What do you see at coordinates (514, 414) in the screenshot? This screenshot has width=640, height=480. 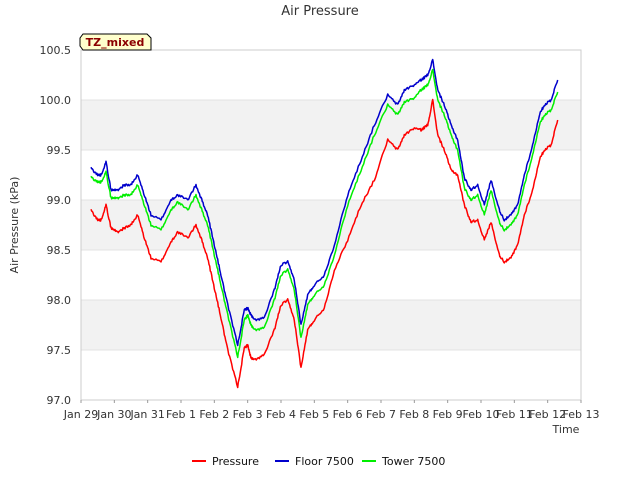 I see `x-tick-label: Feb 11` at bounding box center [514, 414].